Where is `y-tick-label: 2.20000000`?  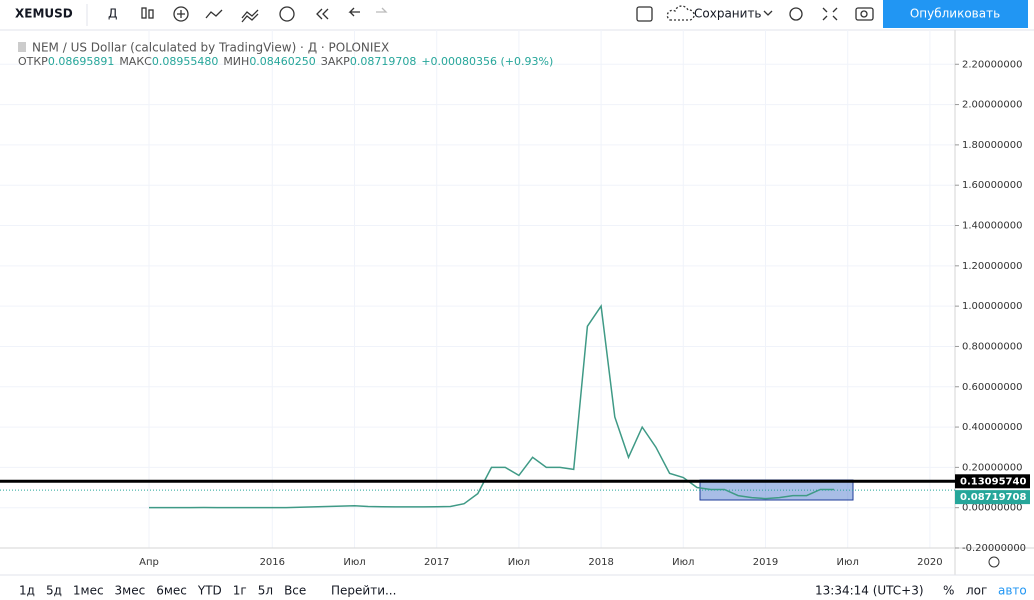
y-tick-label: 2.20000000 is located at coordinates (992, 64).